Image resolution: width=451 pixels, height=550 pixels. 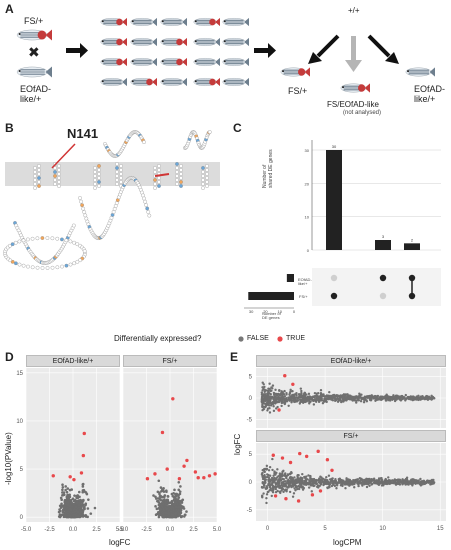 I want to click on y-tick-label: -5, so click(x=250, y=420).